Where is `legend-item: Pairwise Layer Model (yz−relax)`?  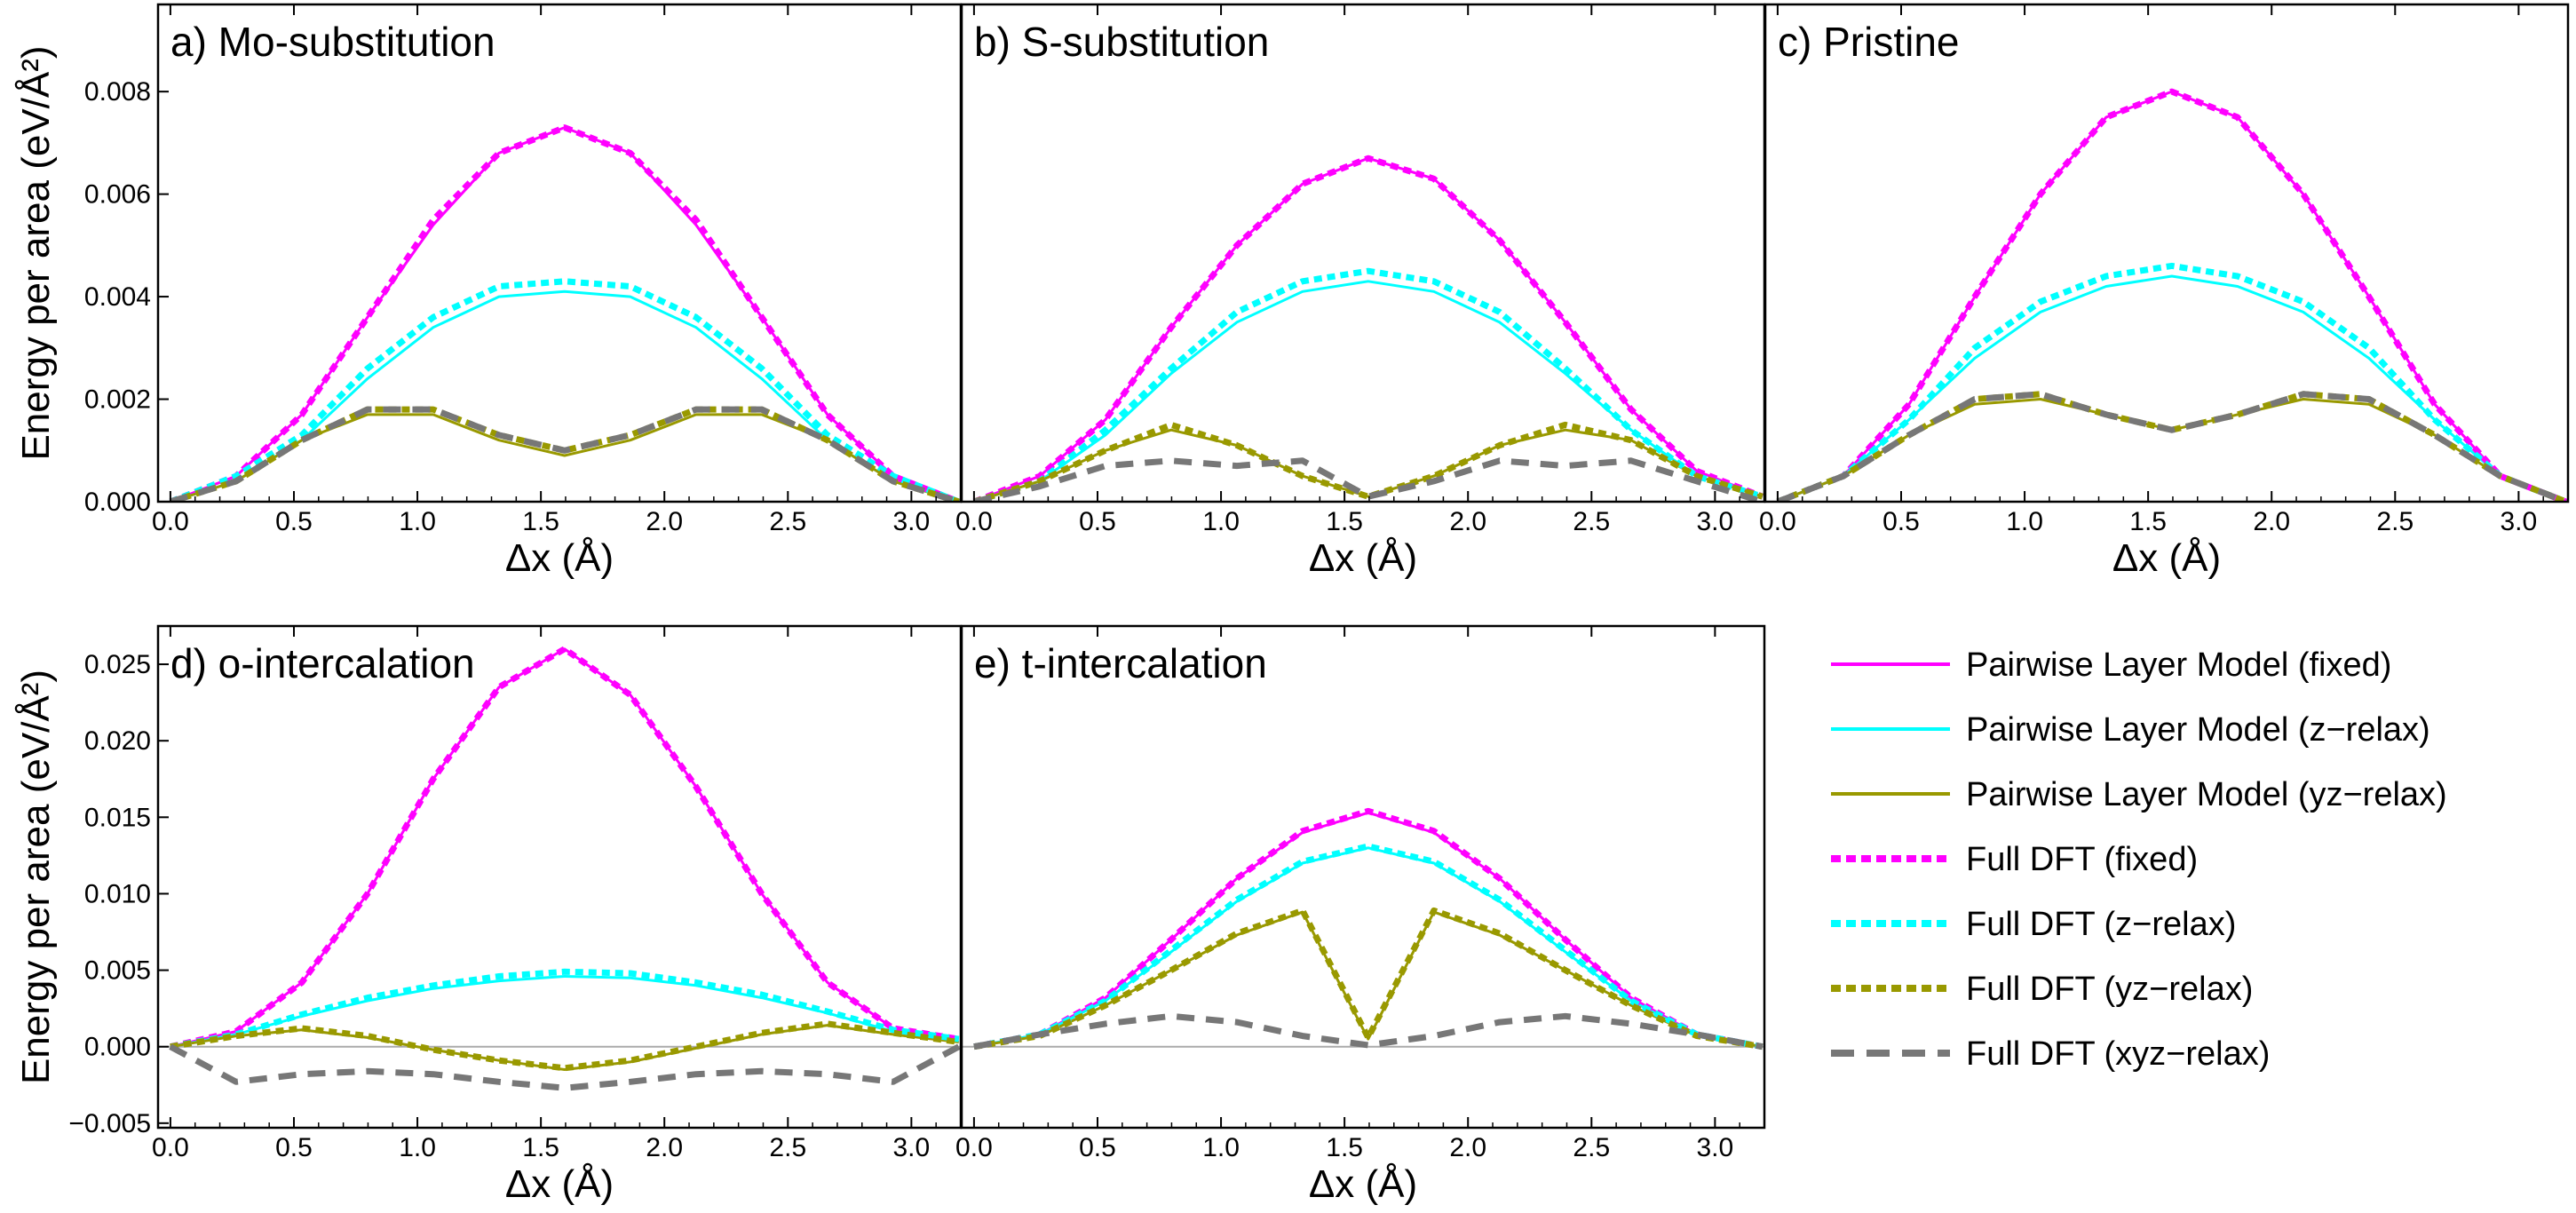 legend-item: Pairwise Layer Model (yz−relax) is located at coordinates (2139, 795).